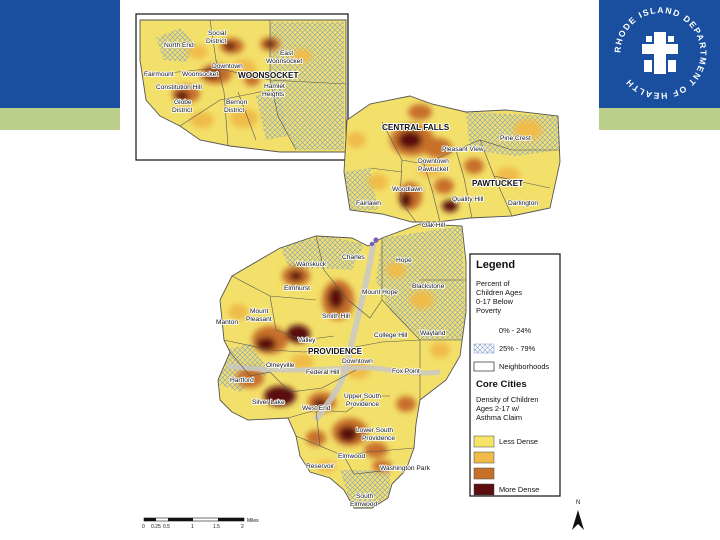 Image resolution: width=720 pixels, height=540 pixels. What do you see at coordinates (428, 286) in the screenshot?
I see `label-blackstone: Blackstone` at bounding box center [428, 286].